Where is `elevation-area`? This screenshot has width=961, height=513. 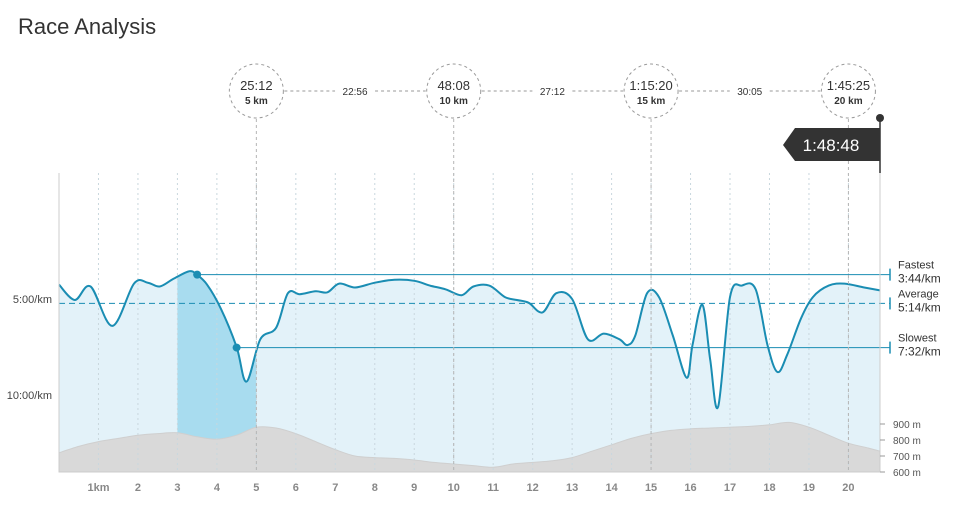 elevation-area is located at coordinates (469, 447).